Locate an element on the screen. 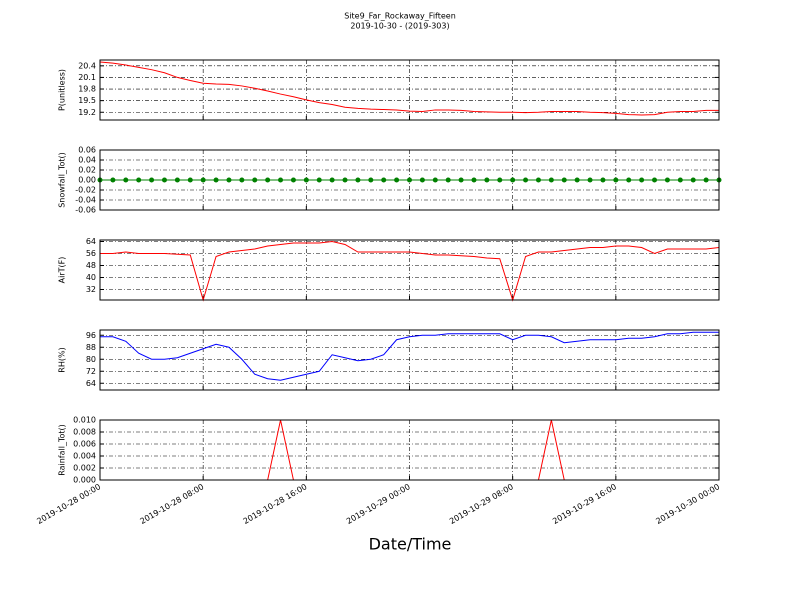  y-tick-label: 0.02 is located at coordinates (87, 170).